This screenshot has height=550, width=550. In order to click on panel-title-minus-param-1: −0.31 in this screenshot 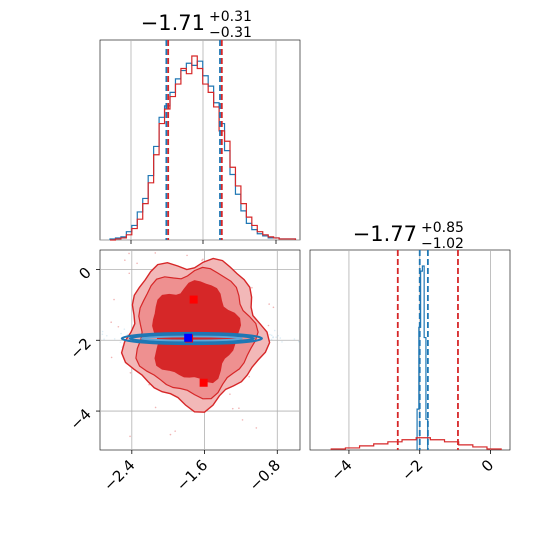, I will do `click(230, 33)`.